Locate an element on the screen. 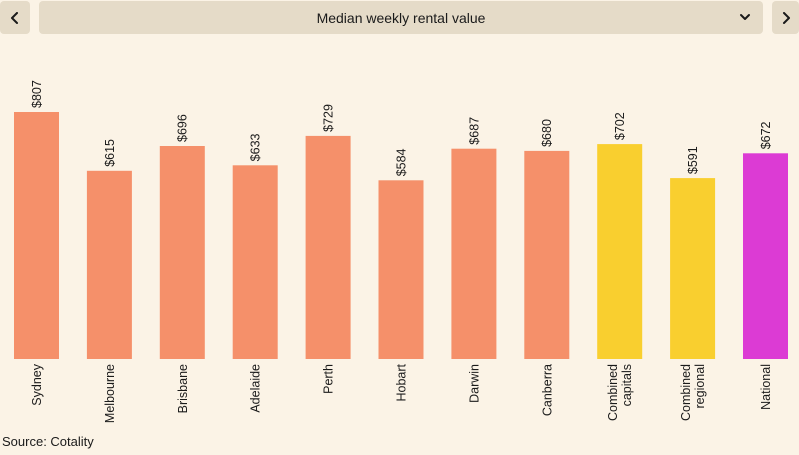  category-label-line: Sydney is located at coordinates (37, 384).